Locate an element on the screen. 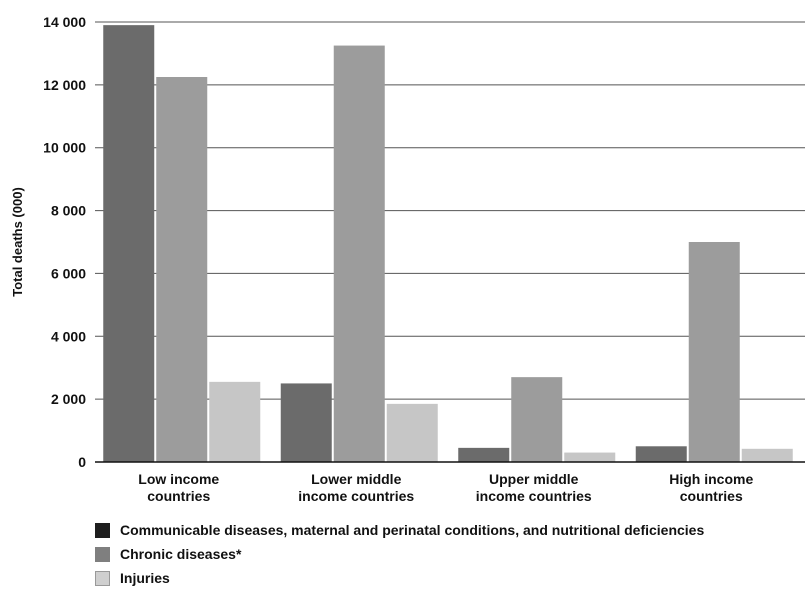 This screenshot has width=805, height=599. legend-swatch-injuries is located at coordinates (102, 578).